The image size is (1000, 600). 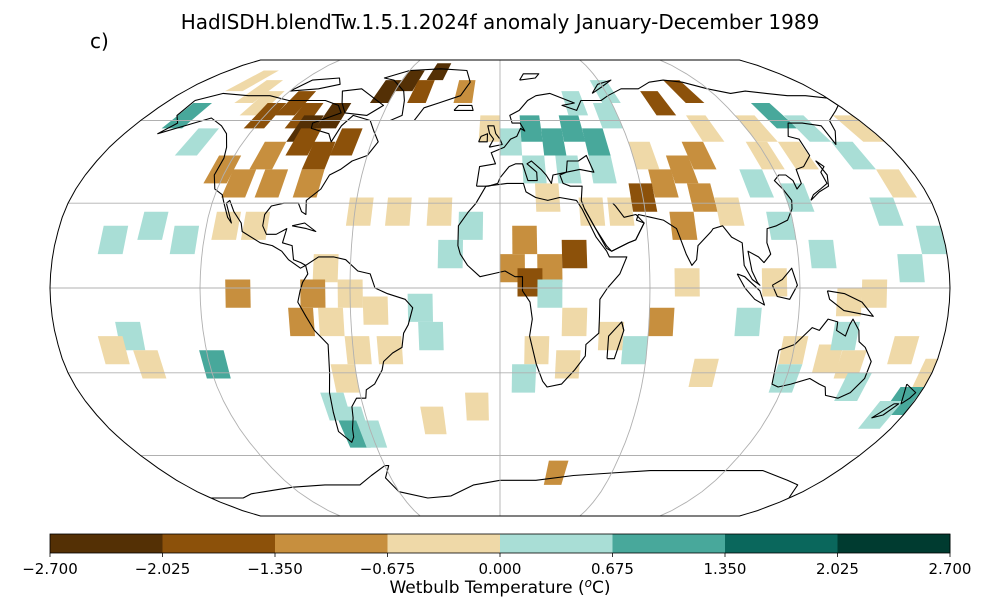 I want to click on colorbar-tick-label: −0.675, so click(x=388, y=569).